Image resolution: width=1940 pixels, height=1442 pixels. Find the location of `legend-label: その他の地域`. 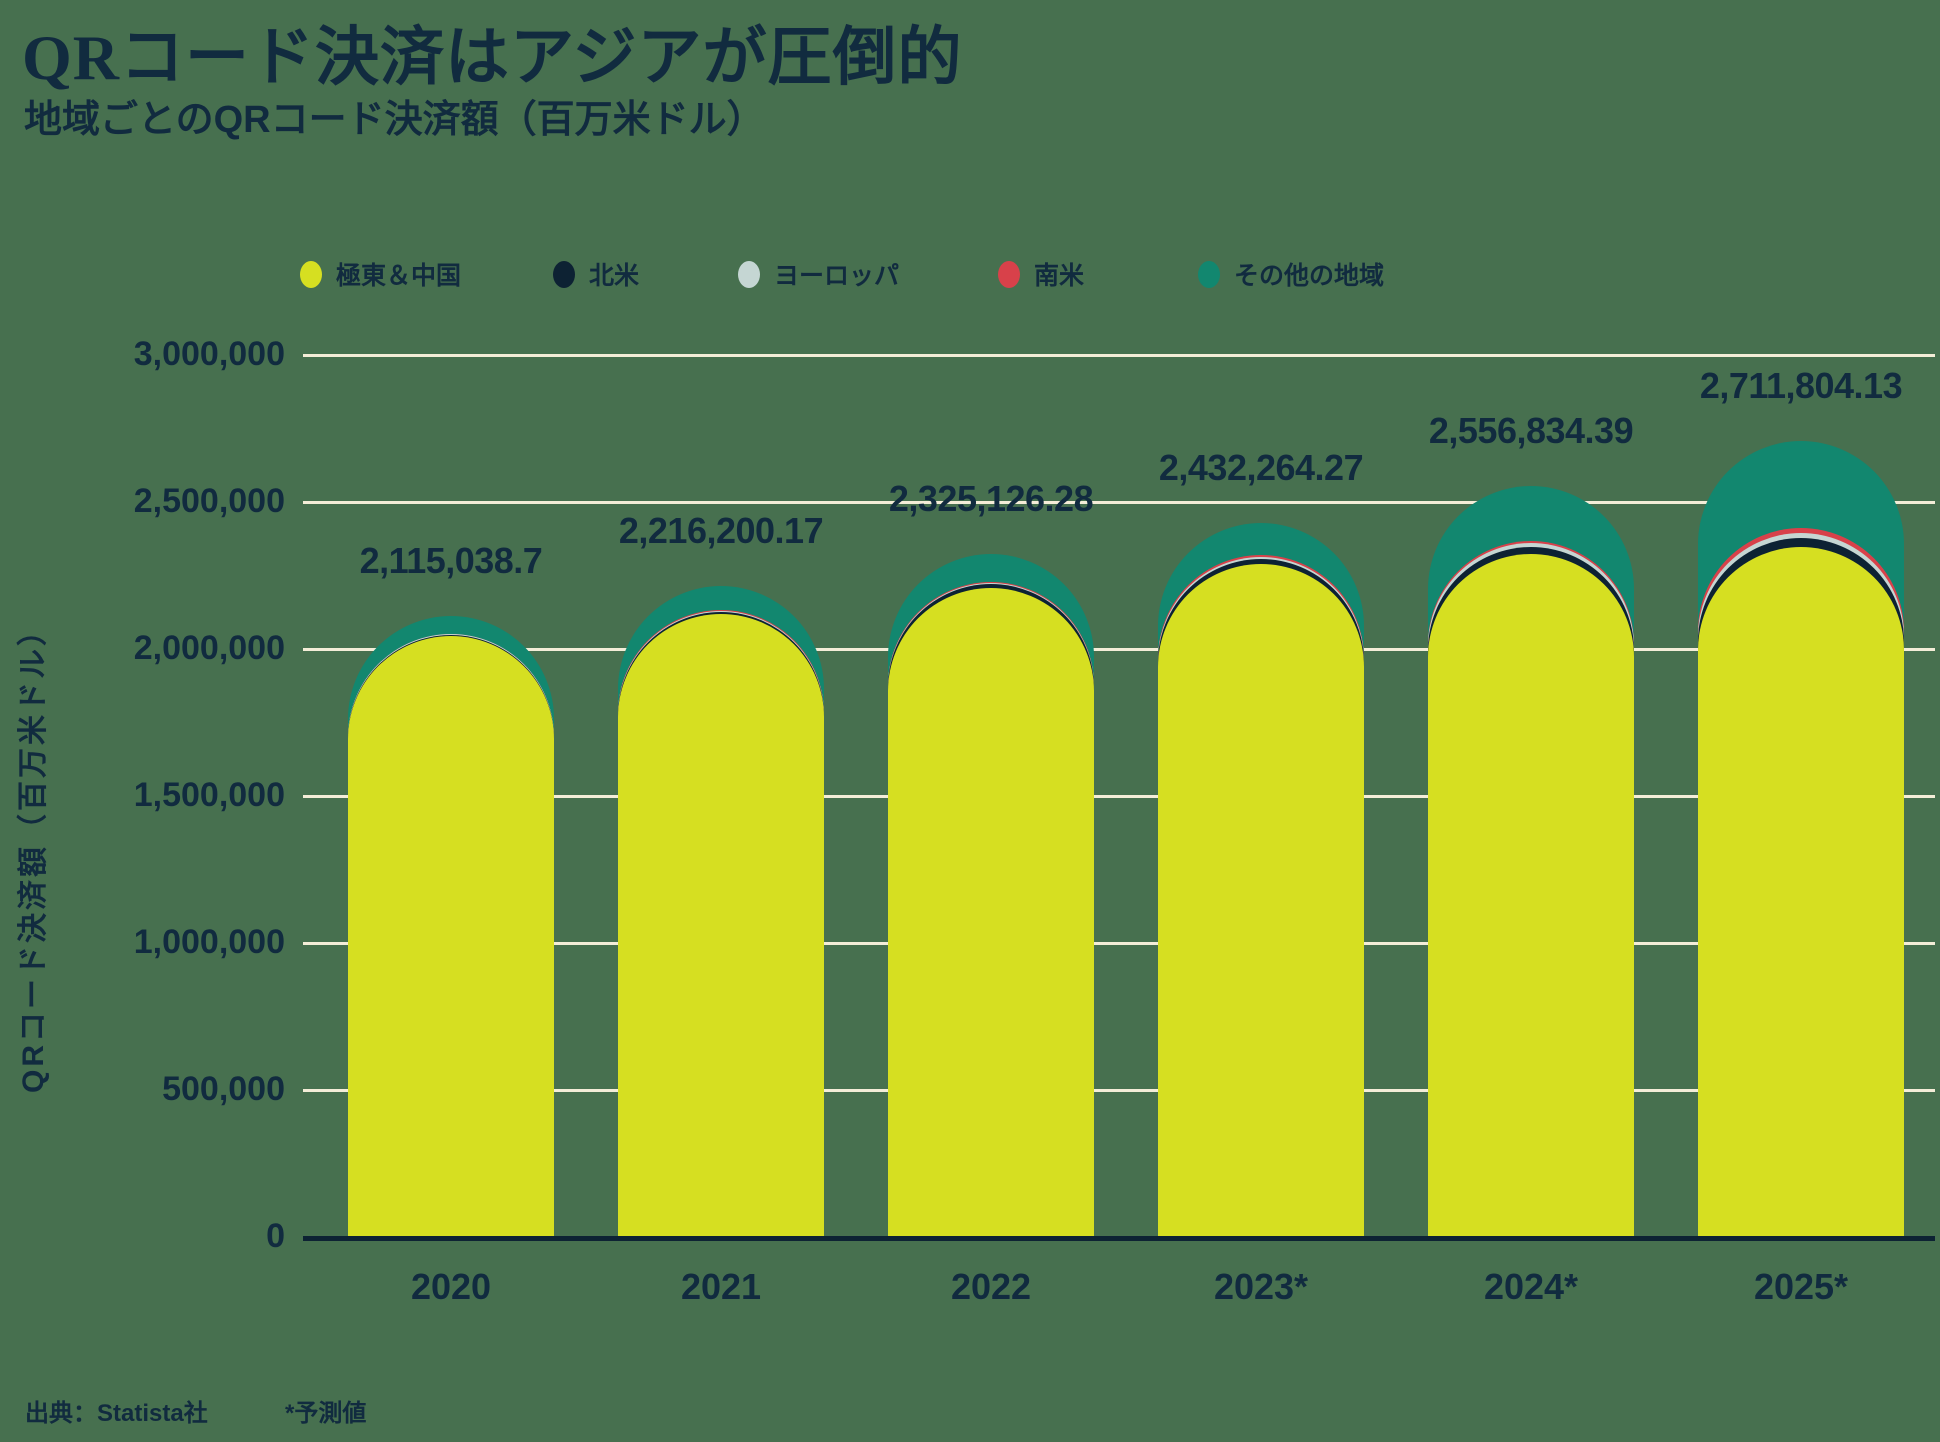

legend-label: その他の地域 is located at coordinates (1309, 276).